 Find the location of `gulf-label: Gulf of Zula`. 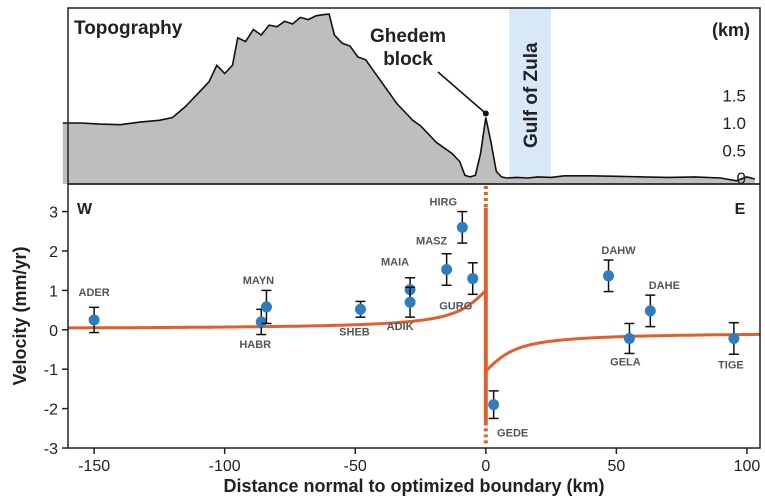

gulf-label: Gulf of Zula is located at coordinates (531, 95).